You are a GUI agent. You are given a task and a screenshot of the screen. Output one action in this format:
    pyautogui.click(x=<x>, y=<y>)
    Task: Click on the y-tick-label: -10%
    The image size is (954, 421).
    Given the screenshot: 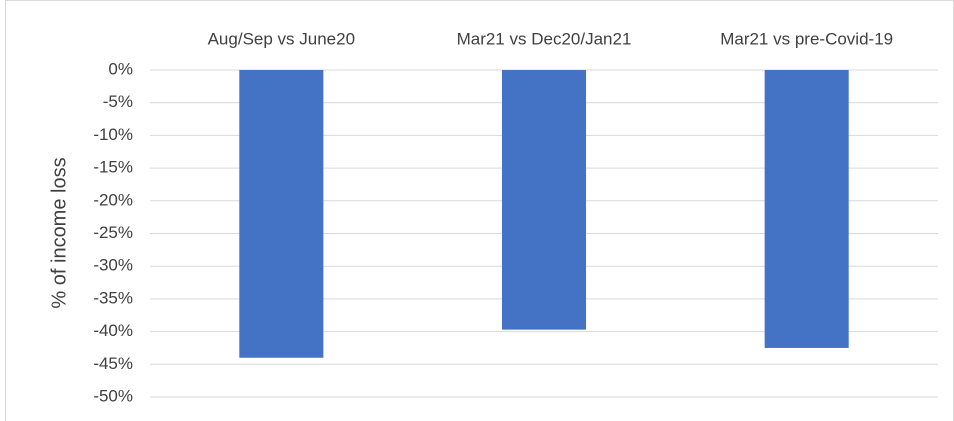 What is the action you would take?
    pyautogui.click(x=113, y=134)
    